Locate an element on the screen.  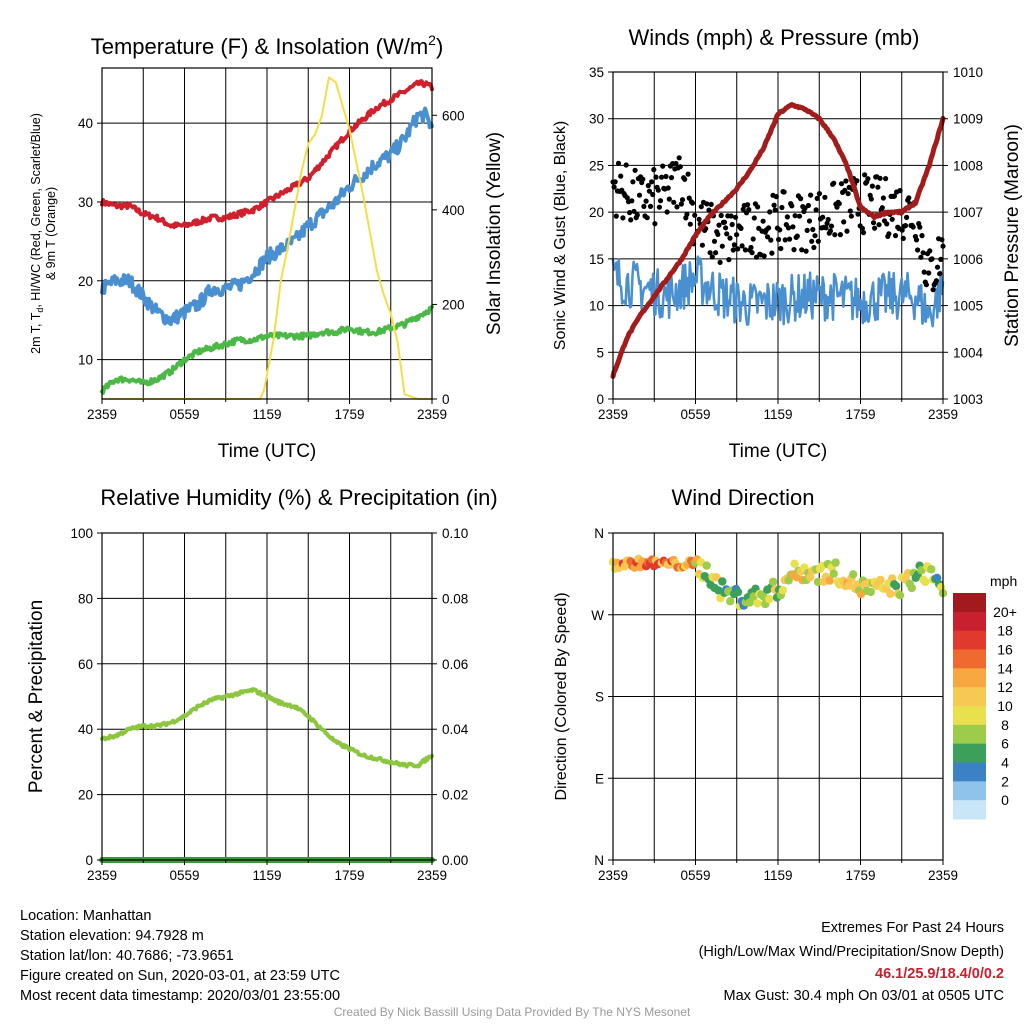
y-tick-label: 10 is located at coordinates (85, 360).